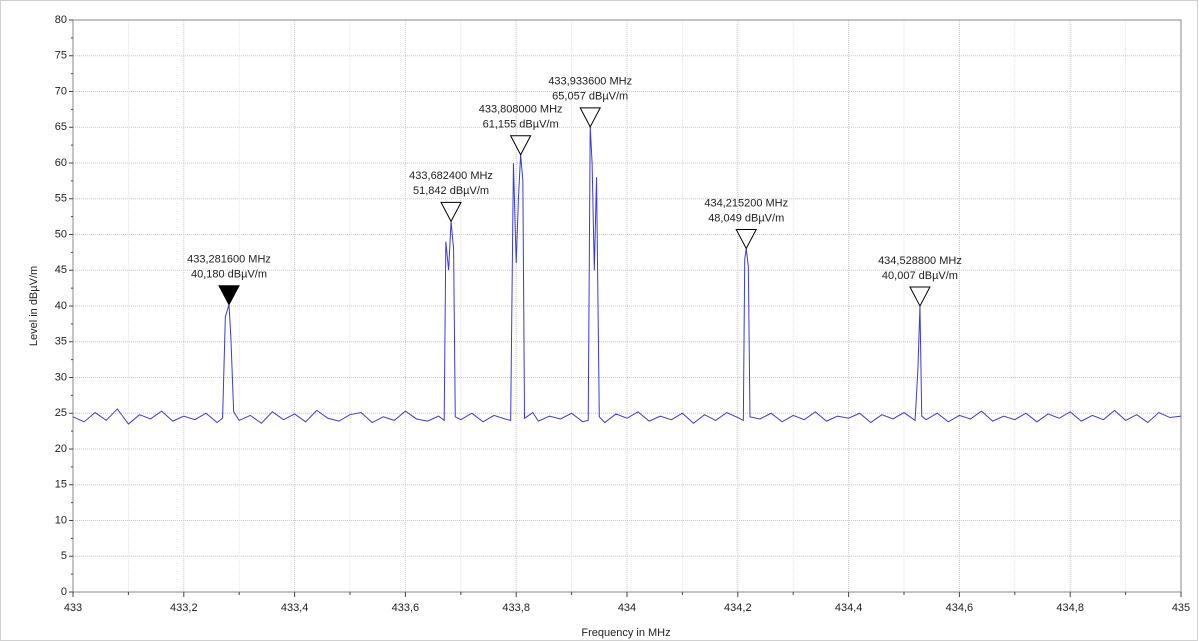 This screenshot has height=641, width=1199. Describe the element at coordinates (61, 199) in the screenshot. I see `y-tick-label: 55` at that location.